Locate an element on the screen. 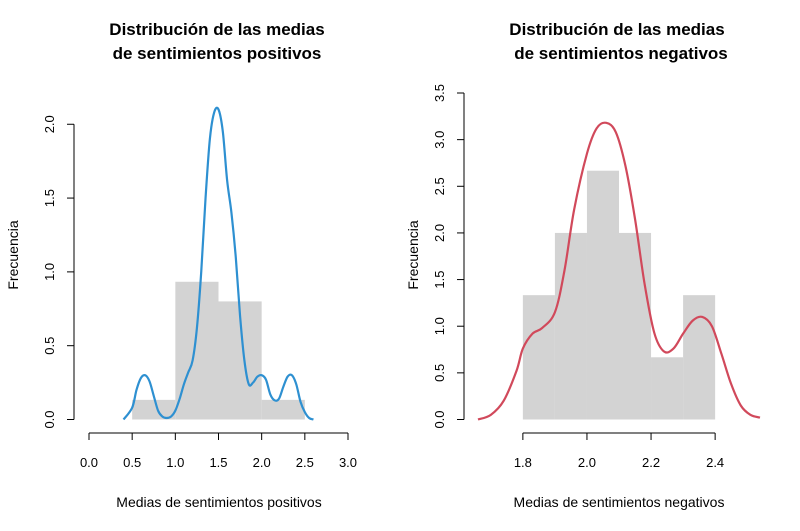  x-axis-label: Medias de sentimientos positivos is located at coordinates (218, 502).